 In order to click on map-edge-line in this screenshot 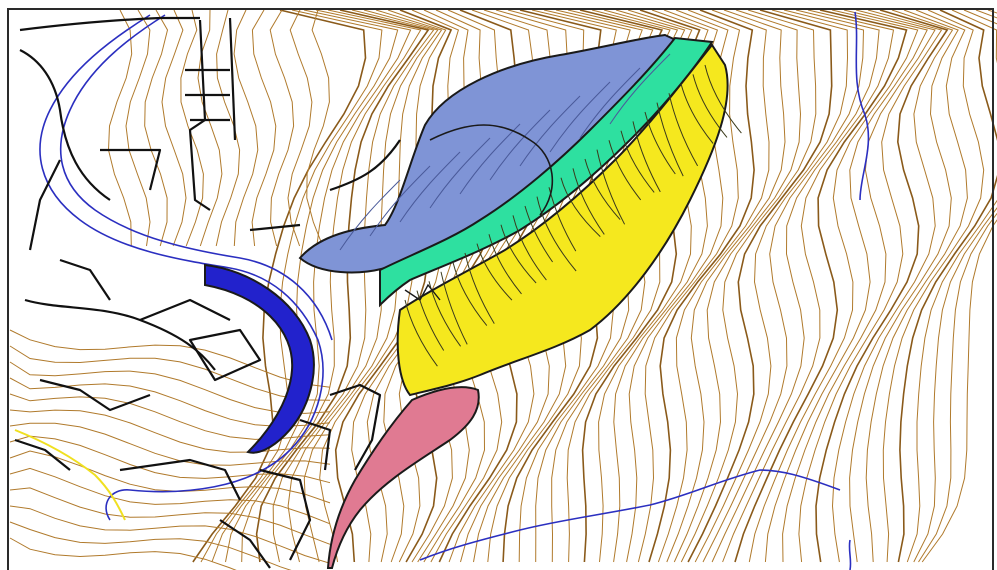, I will do `click(70, 475)`.